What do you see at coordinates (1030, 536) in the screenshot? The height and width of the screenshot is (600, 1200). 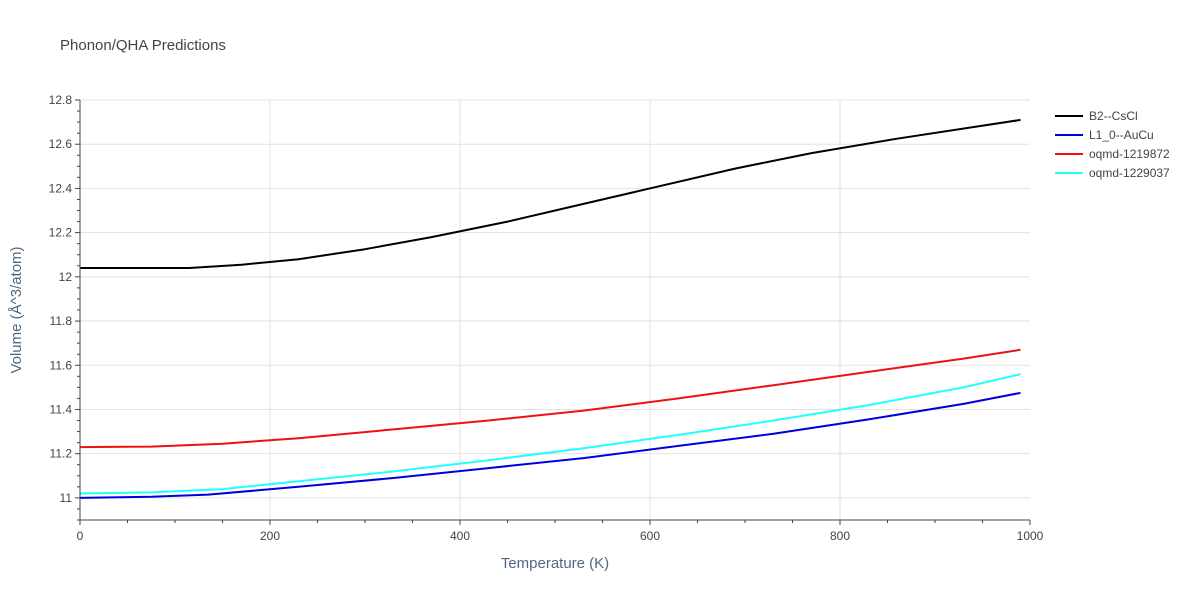 I see `x-tick-label: 1000` at bounding box center [1030, 536].